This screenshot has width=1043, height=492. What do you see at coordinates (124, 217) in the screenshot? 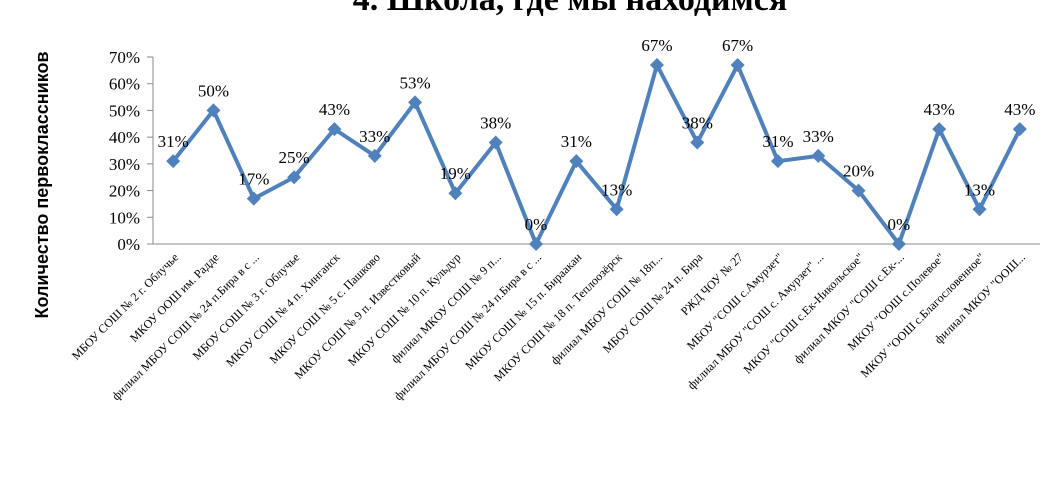
I see `y-tick-label: 10%` at bounding box center [124, 217].